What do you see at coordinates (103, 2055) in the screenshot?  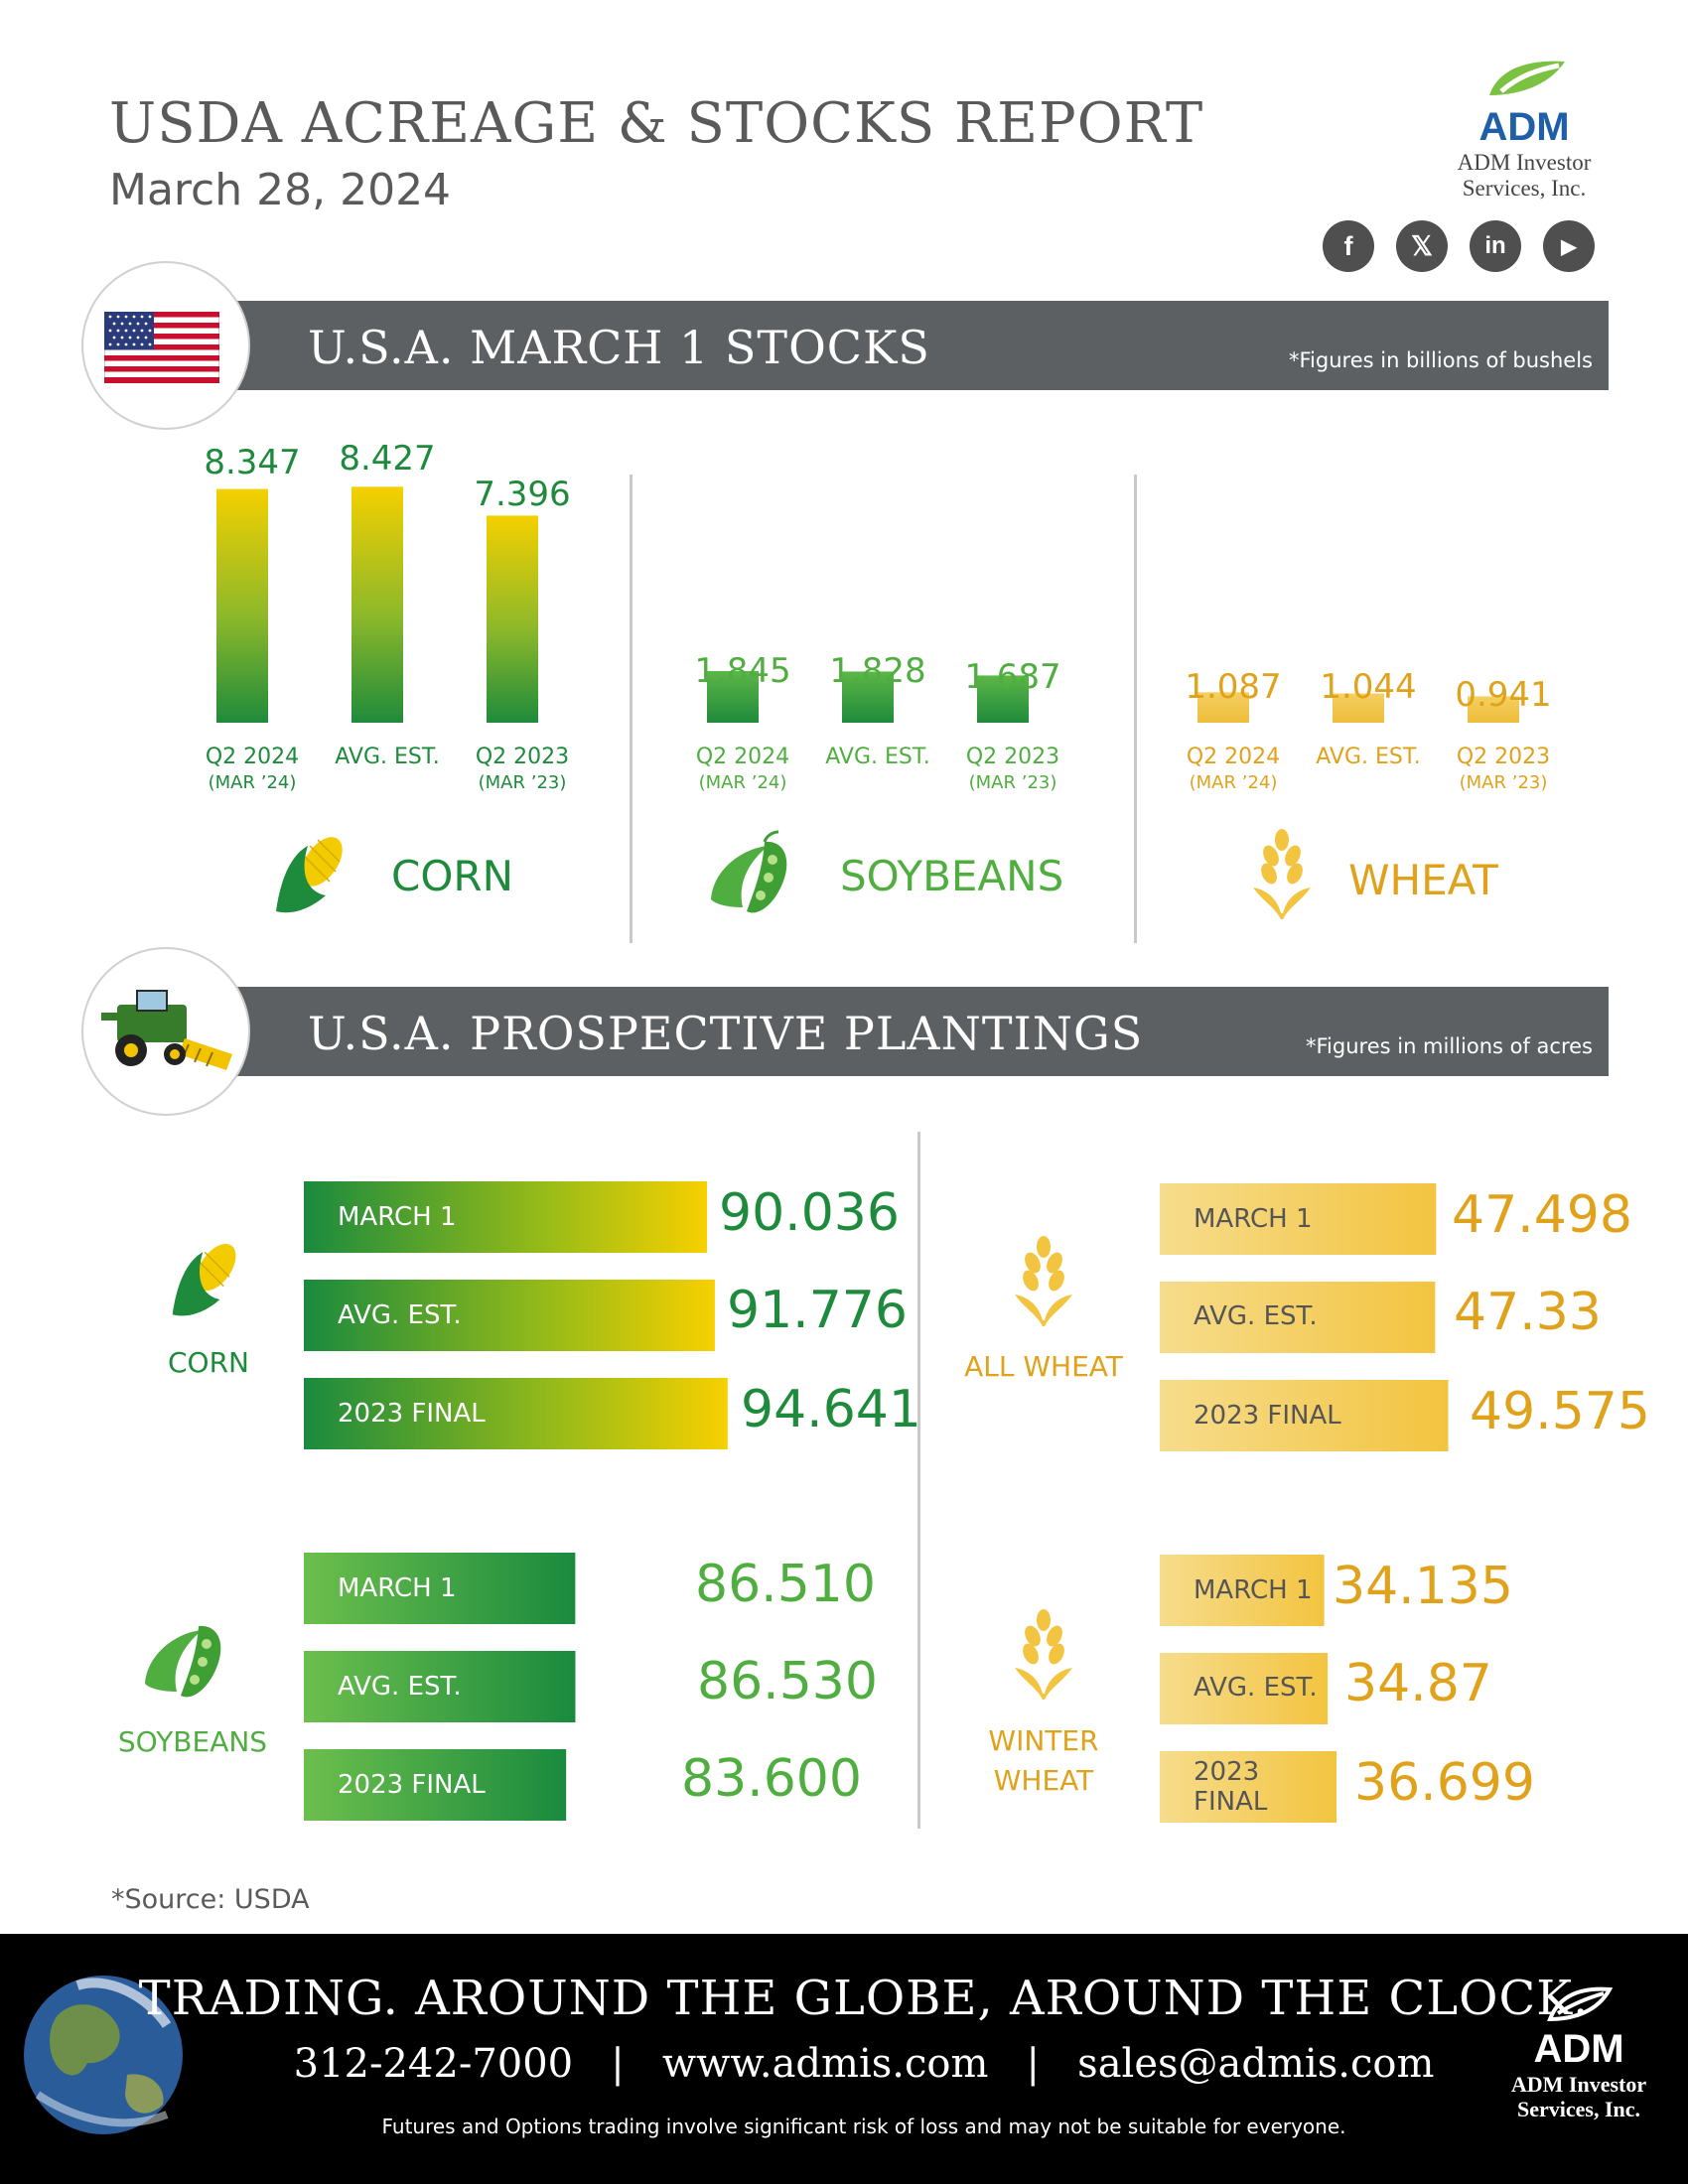 I see `globe-icon` at bounding box center [103, 2055].